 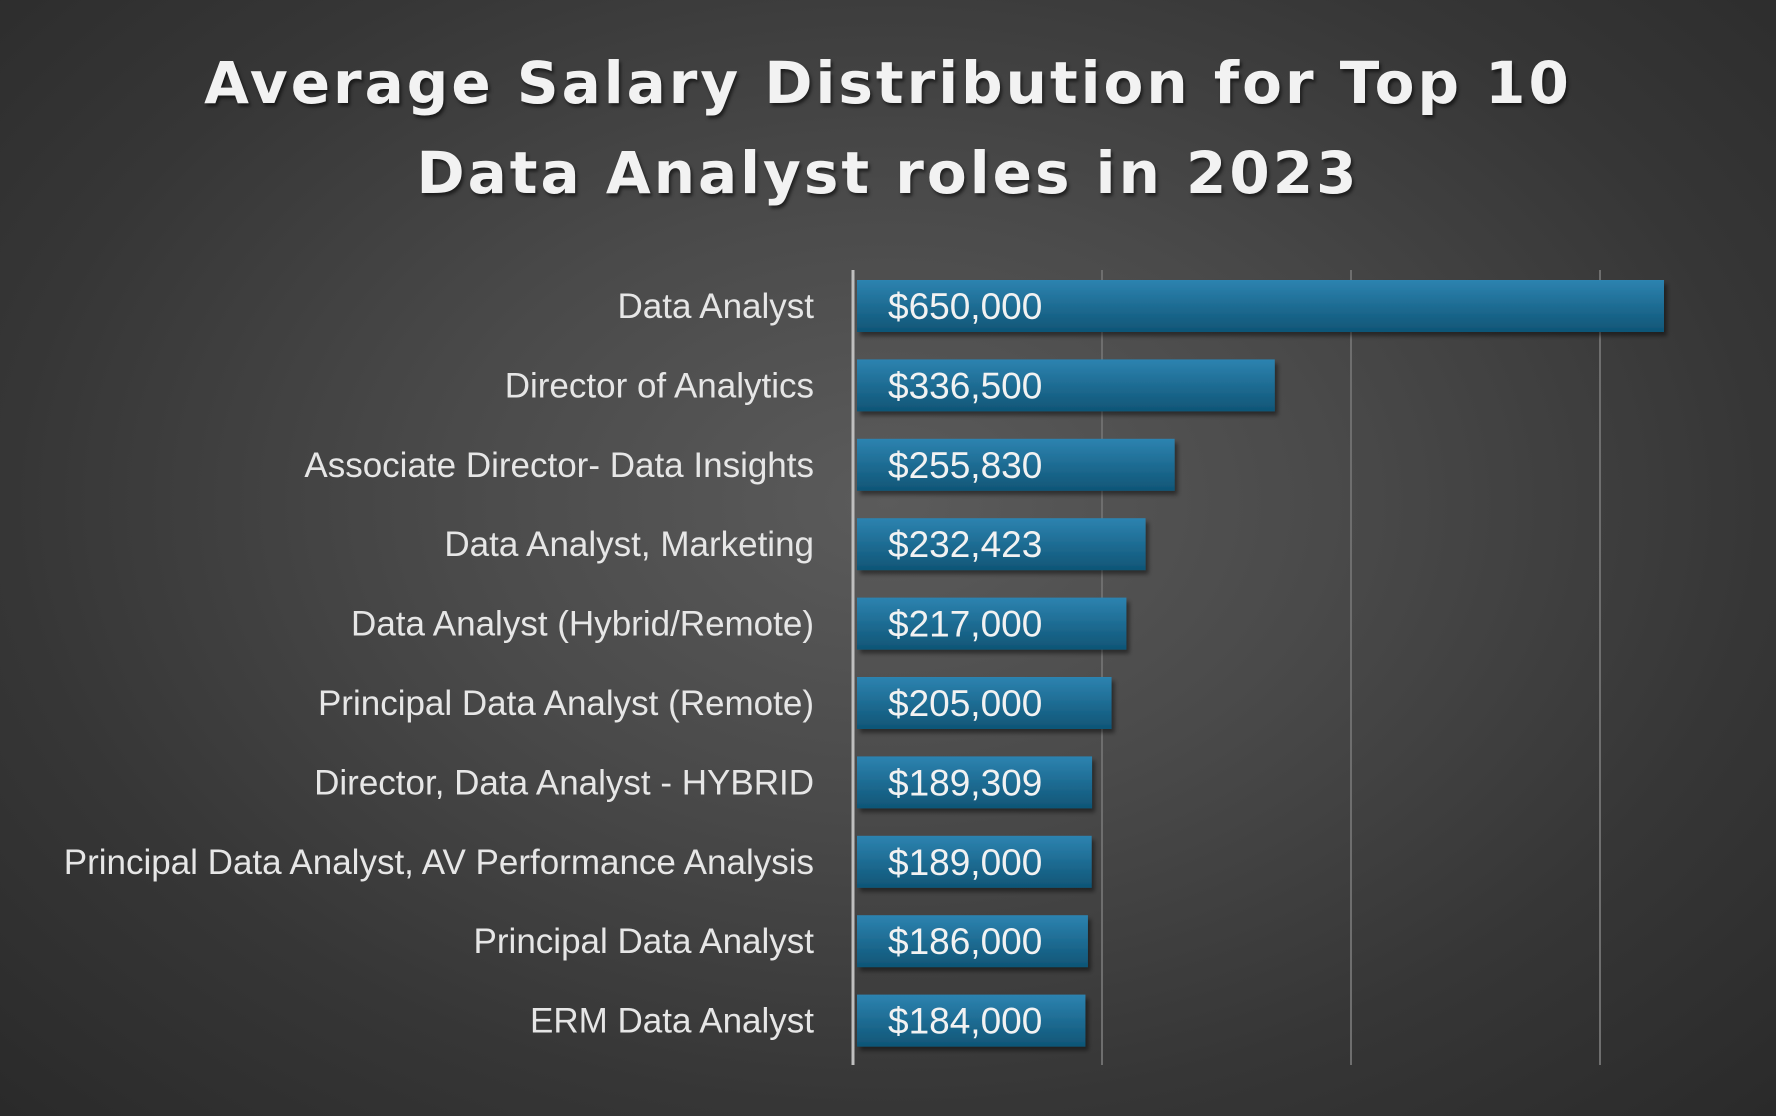 I want to click on category-label-9: Principal Data Analyst, so click(x=644, y=941).